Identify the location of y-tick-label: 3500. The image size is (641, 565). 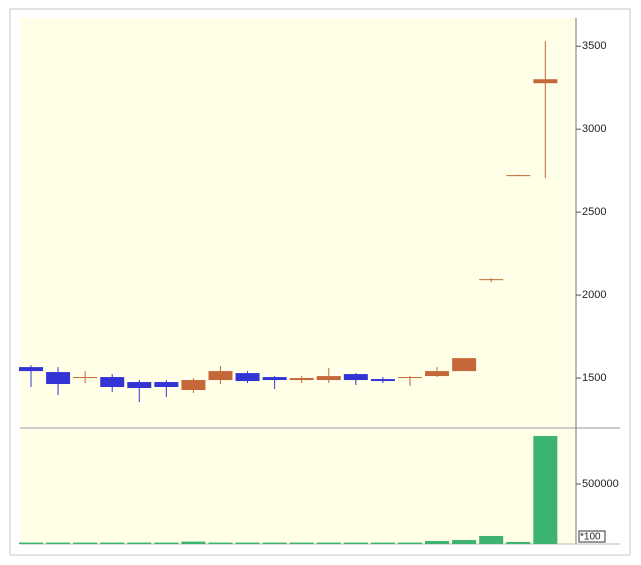
(594, 46).